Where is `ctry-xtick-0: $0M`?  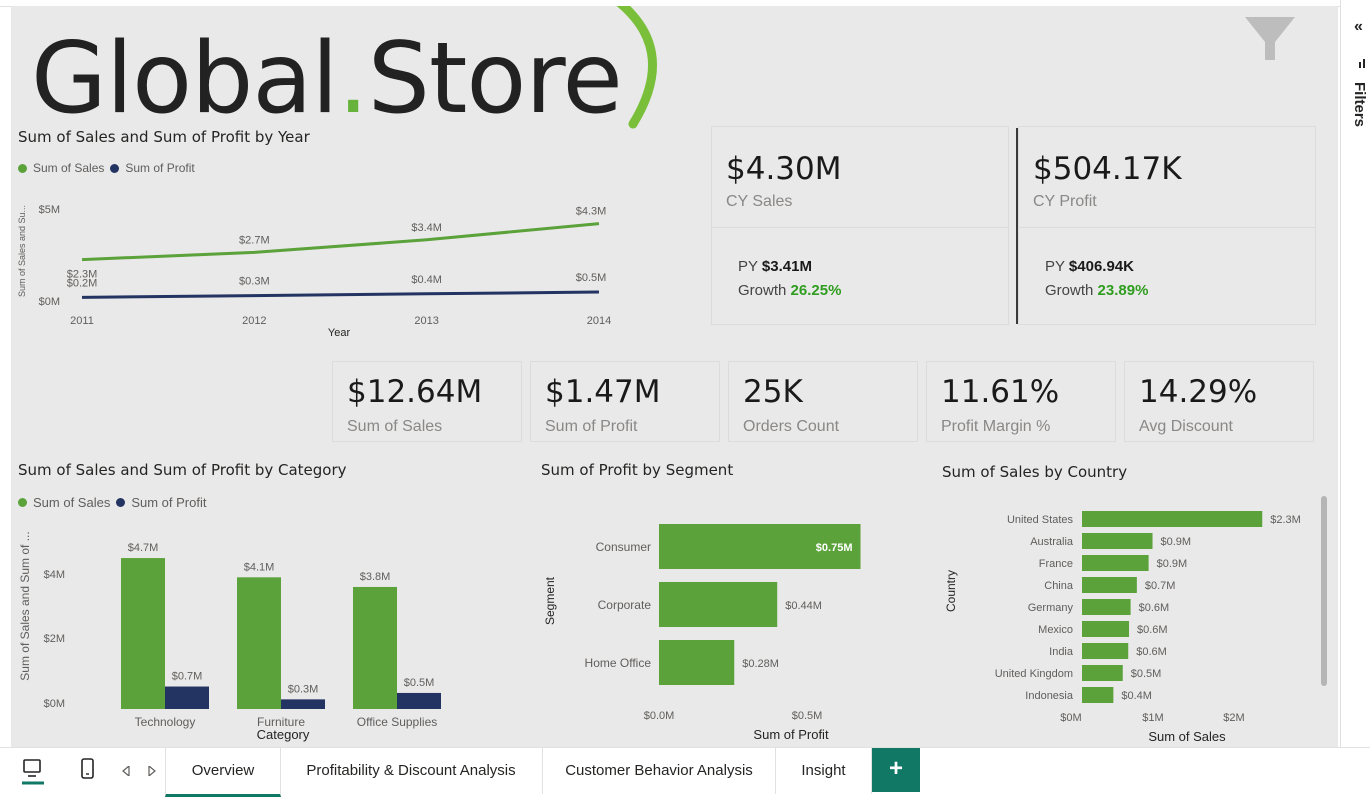 ctry-xtick-0: $0M is located at coordinates (1070, 718).